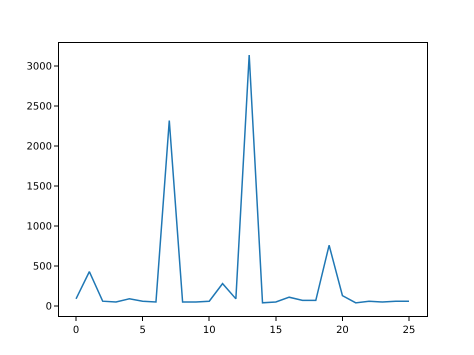 The image size is (474, 355). I want to click on y-tick-label: 2000, so click(39, 147).